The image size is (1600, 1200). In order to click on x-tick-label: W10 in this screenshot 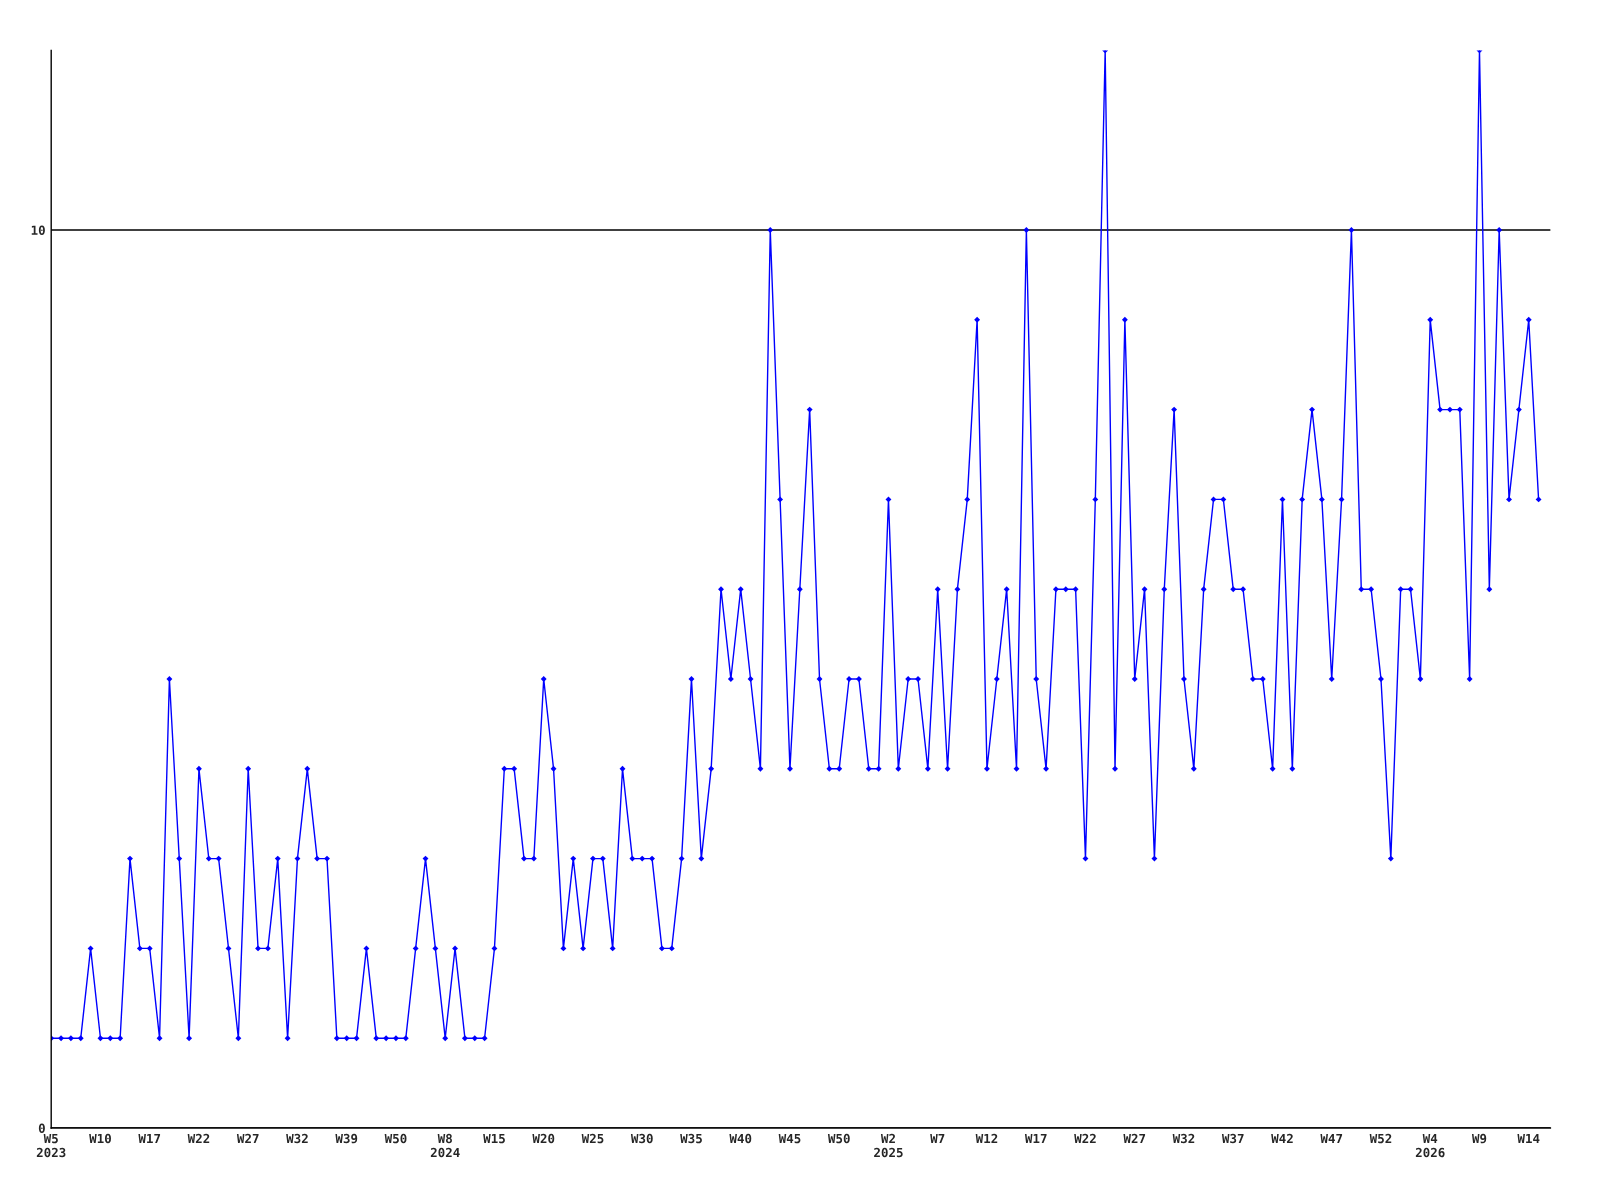, I will do `click(100, 1138)`.